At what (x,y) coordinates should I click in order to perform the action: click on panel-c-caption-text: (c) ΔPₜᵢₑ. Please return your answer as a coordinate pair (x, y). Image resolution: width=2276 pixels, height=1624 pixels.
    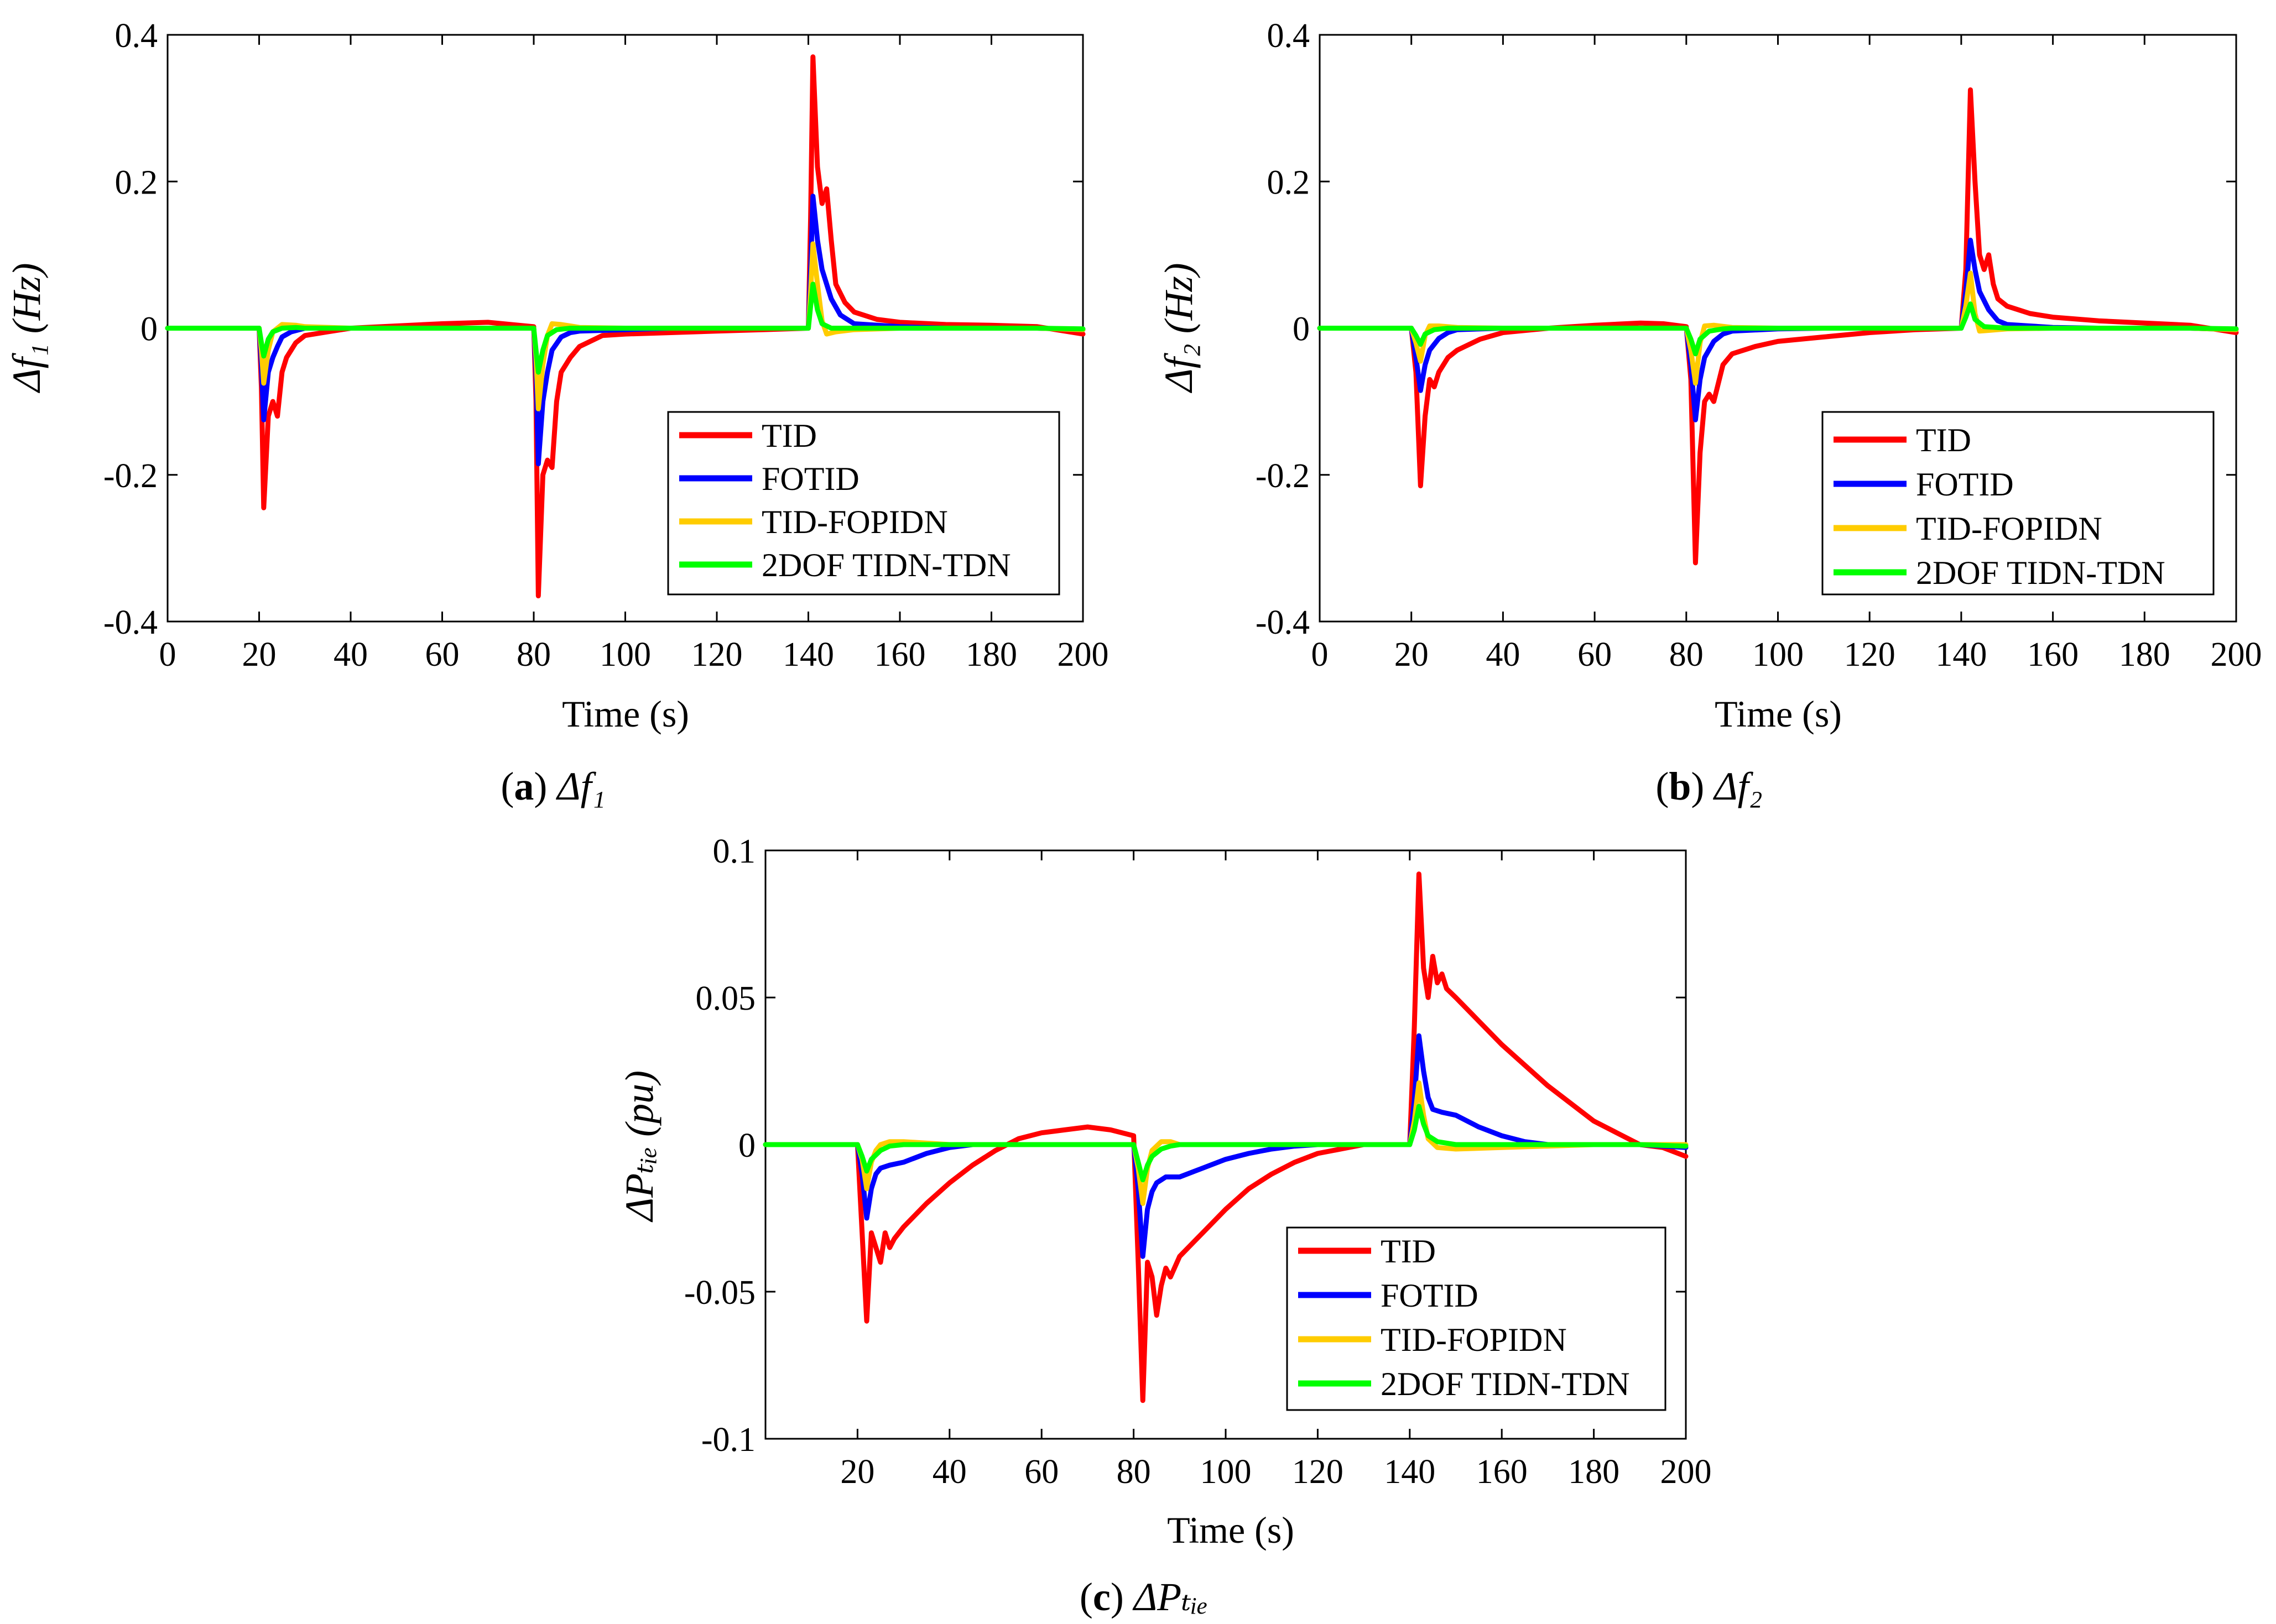
    Looking at the image, I should click on (1144, 1597).